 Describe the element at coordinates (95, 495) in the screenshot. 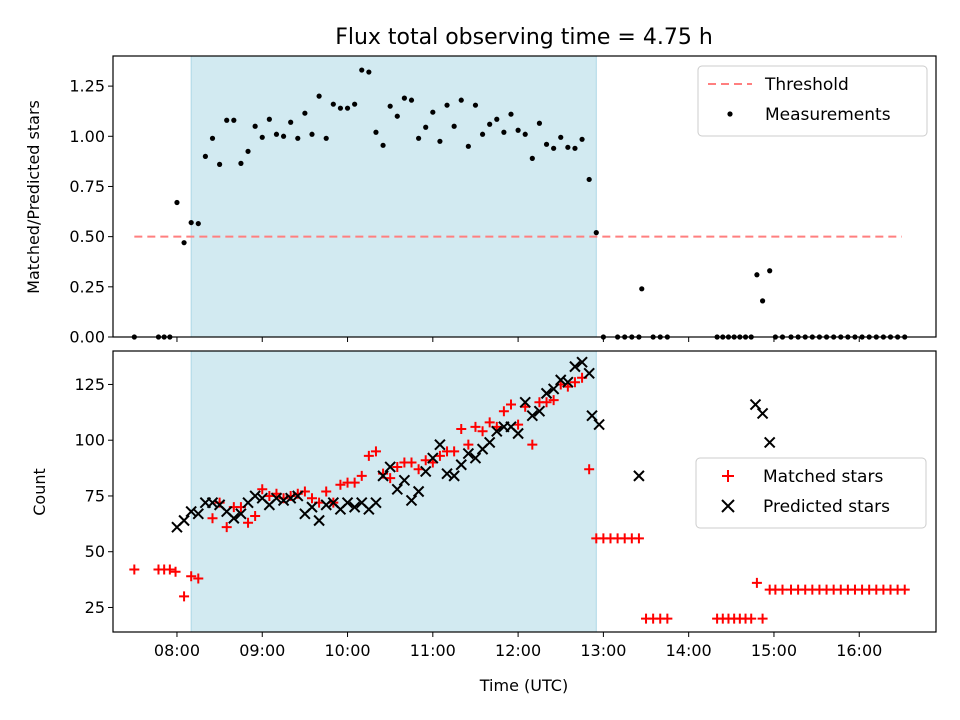

I see `bottom-ytick-label: 75` at that location.